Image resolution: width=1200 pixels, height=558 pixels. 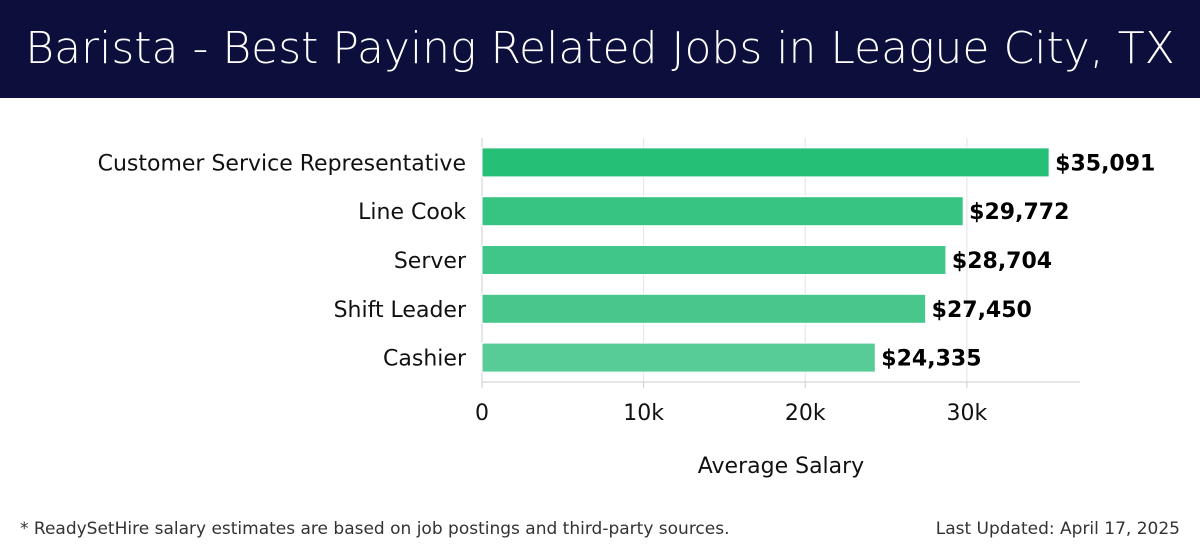 I want to click on value-label: $35,091, so click(x=1105, y=163).